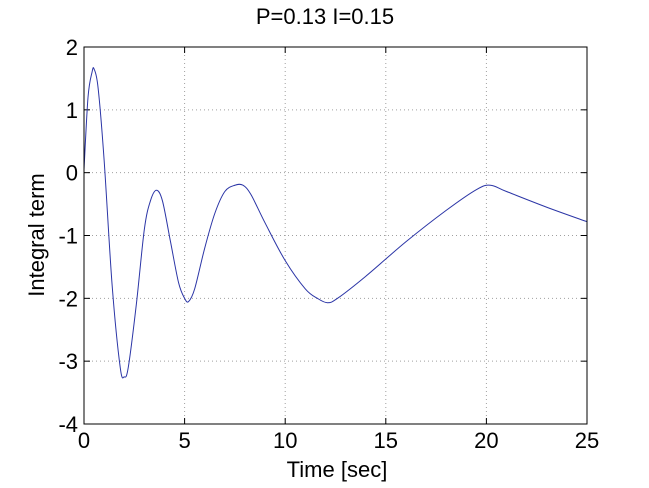 Image resolution: width=649 pixels, height=488 pixels. Describe the element at coordinates (36, 235) in the screenshot. I see `y-axis-label: Integral term` at that location.